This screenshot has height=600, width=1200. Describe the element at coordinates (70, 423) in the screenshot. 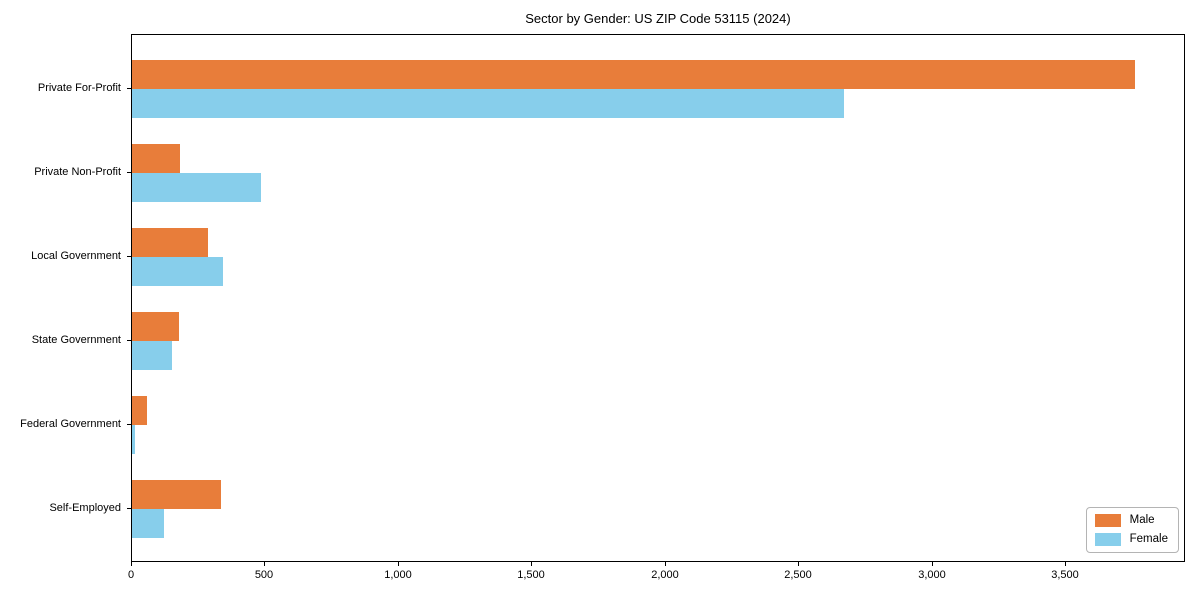

I see `ytick-label-4: Federal Government` at that location.